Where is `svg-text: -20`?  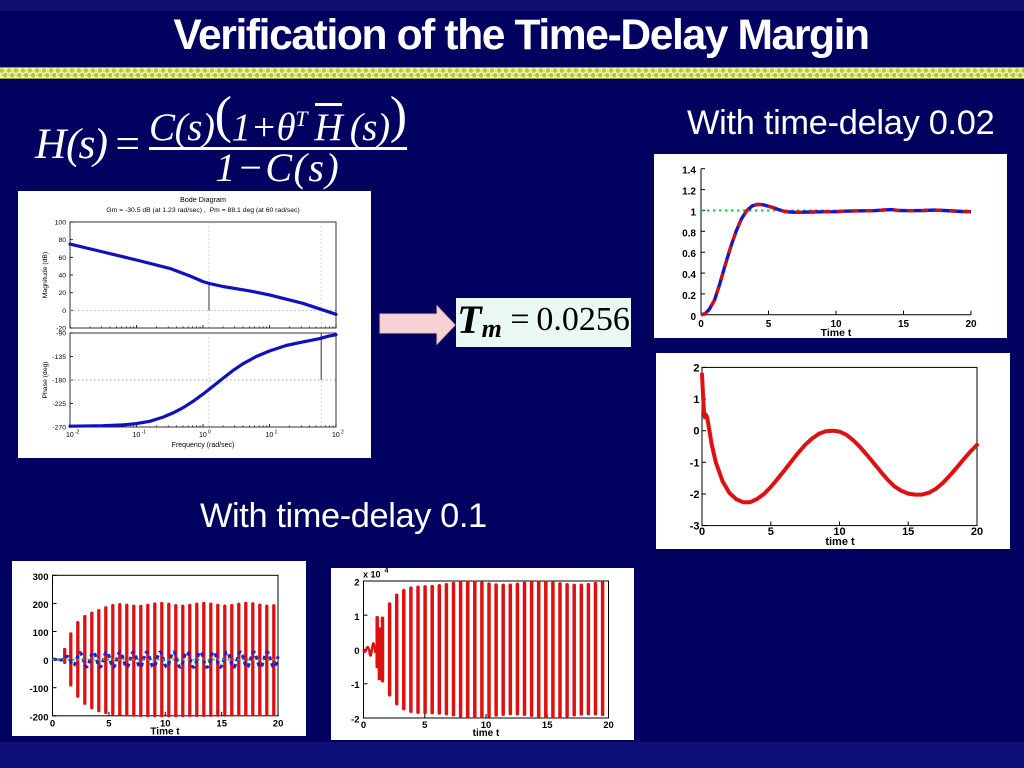 svg-text: -20 is located at coordinates (61, 329).